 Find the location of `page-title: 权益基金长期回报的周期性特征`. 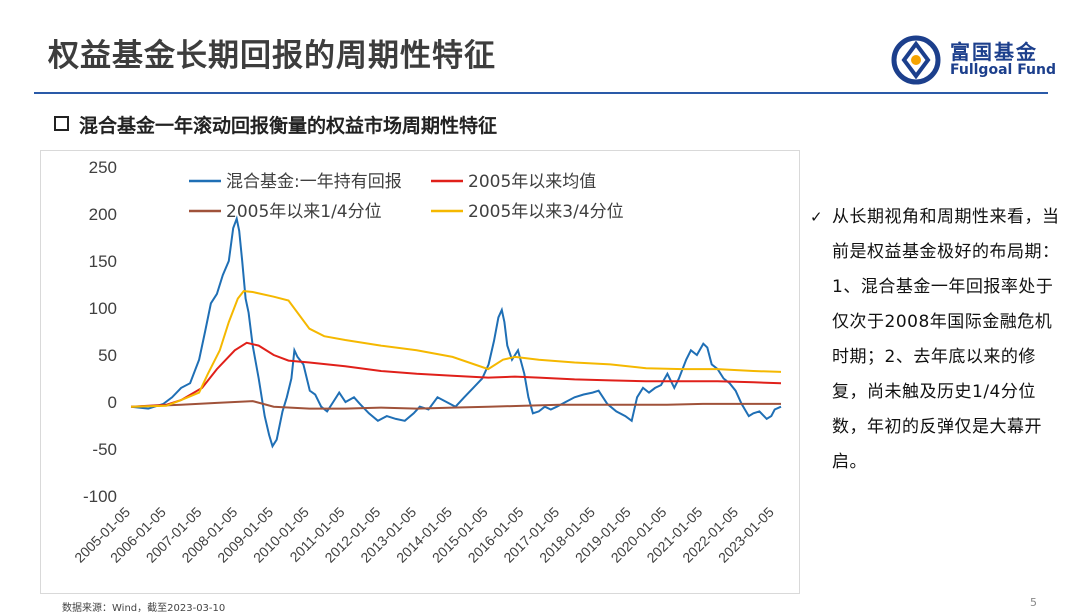

page-title: 权益基金长期回报的周期性特征 is located at coordinates (272, 56).